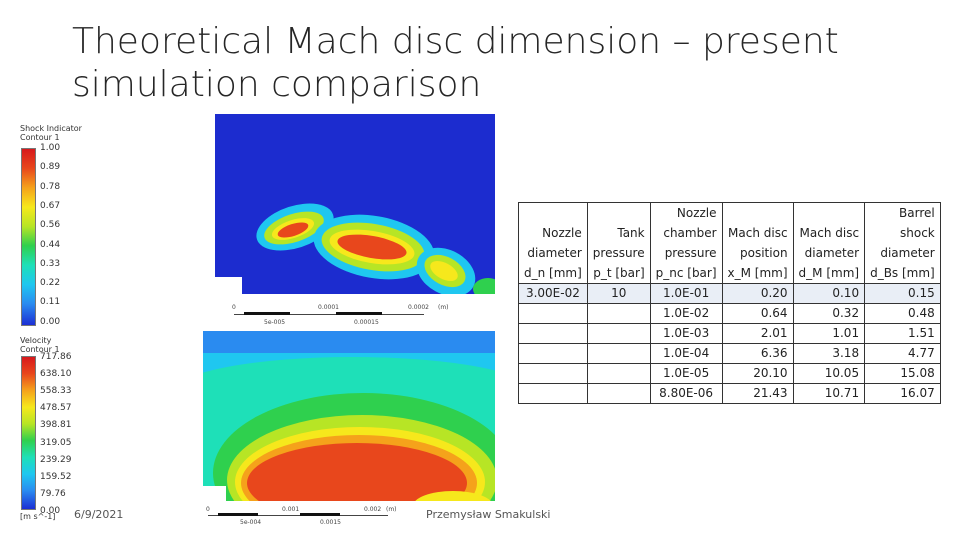  I want to click on table-cell: 0.10, so click(829, 293).